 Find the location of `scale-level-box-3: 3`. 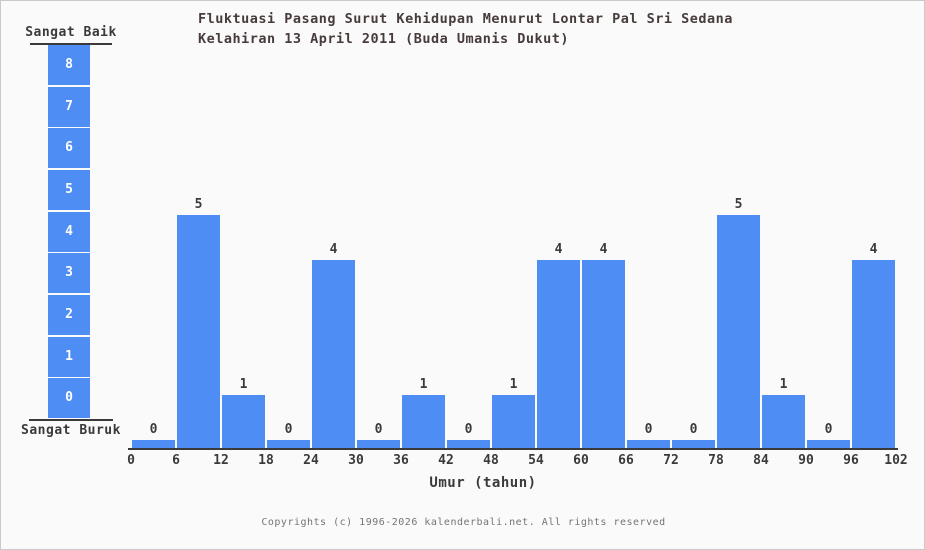

scale-level-box-3: 3 is located at coordinates (69, 273).